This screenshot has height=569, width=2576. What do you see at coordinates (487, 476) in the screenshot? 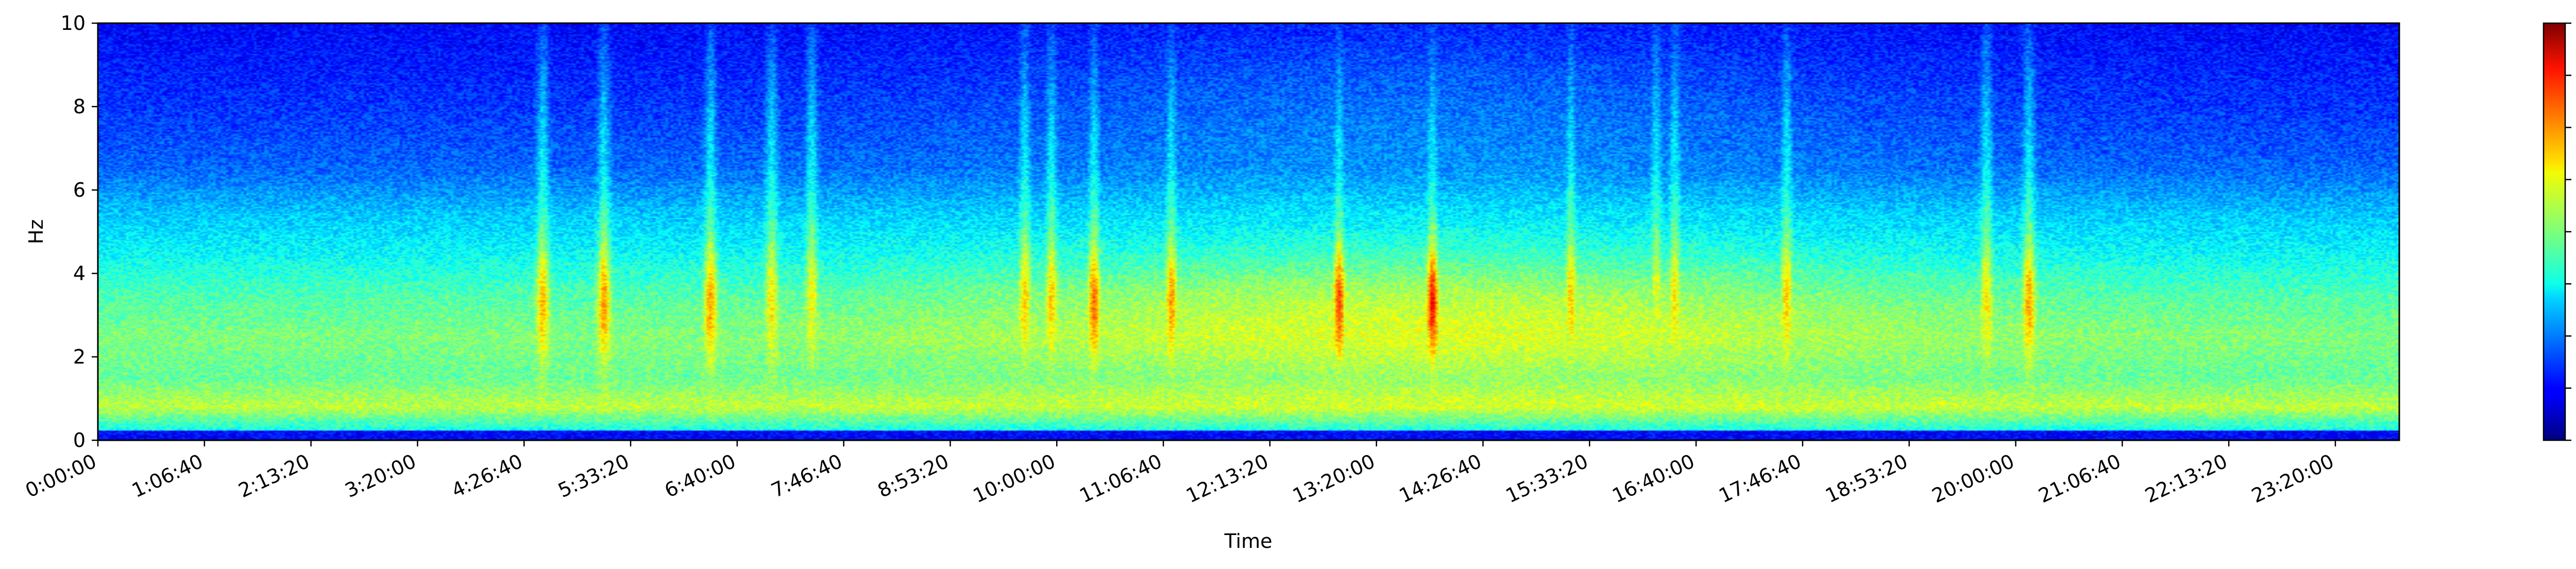
I see `x-tick-label: 4:26:40` at bounding box center [487, 476].